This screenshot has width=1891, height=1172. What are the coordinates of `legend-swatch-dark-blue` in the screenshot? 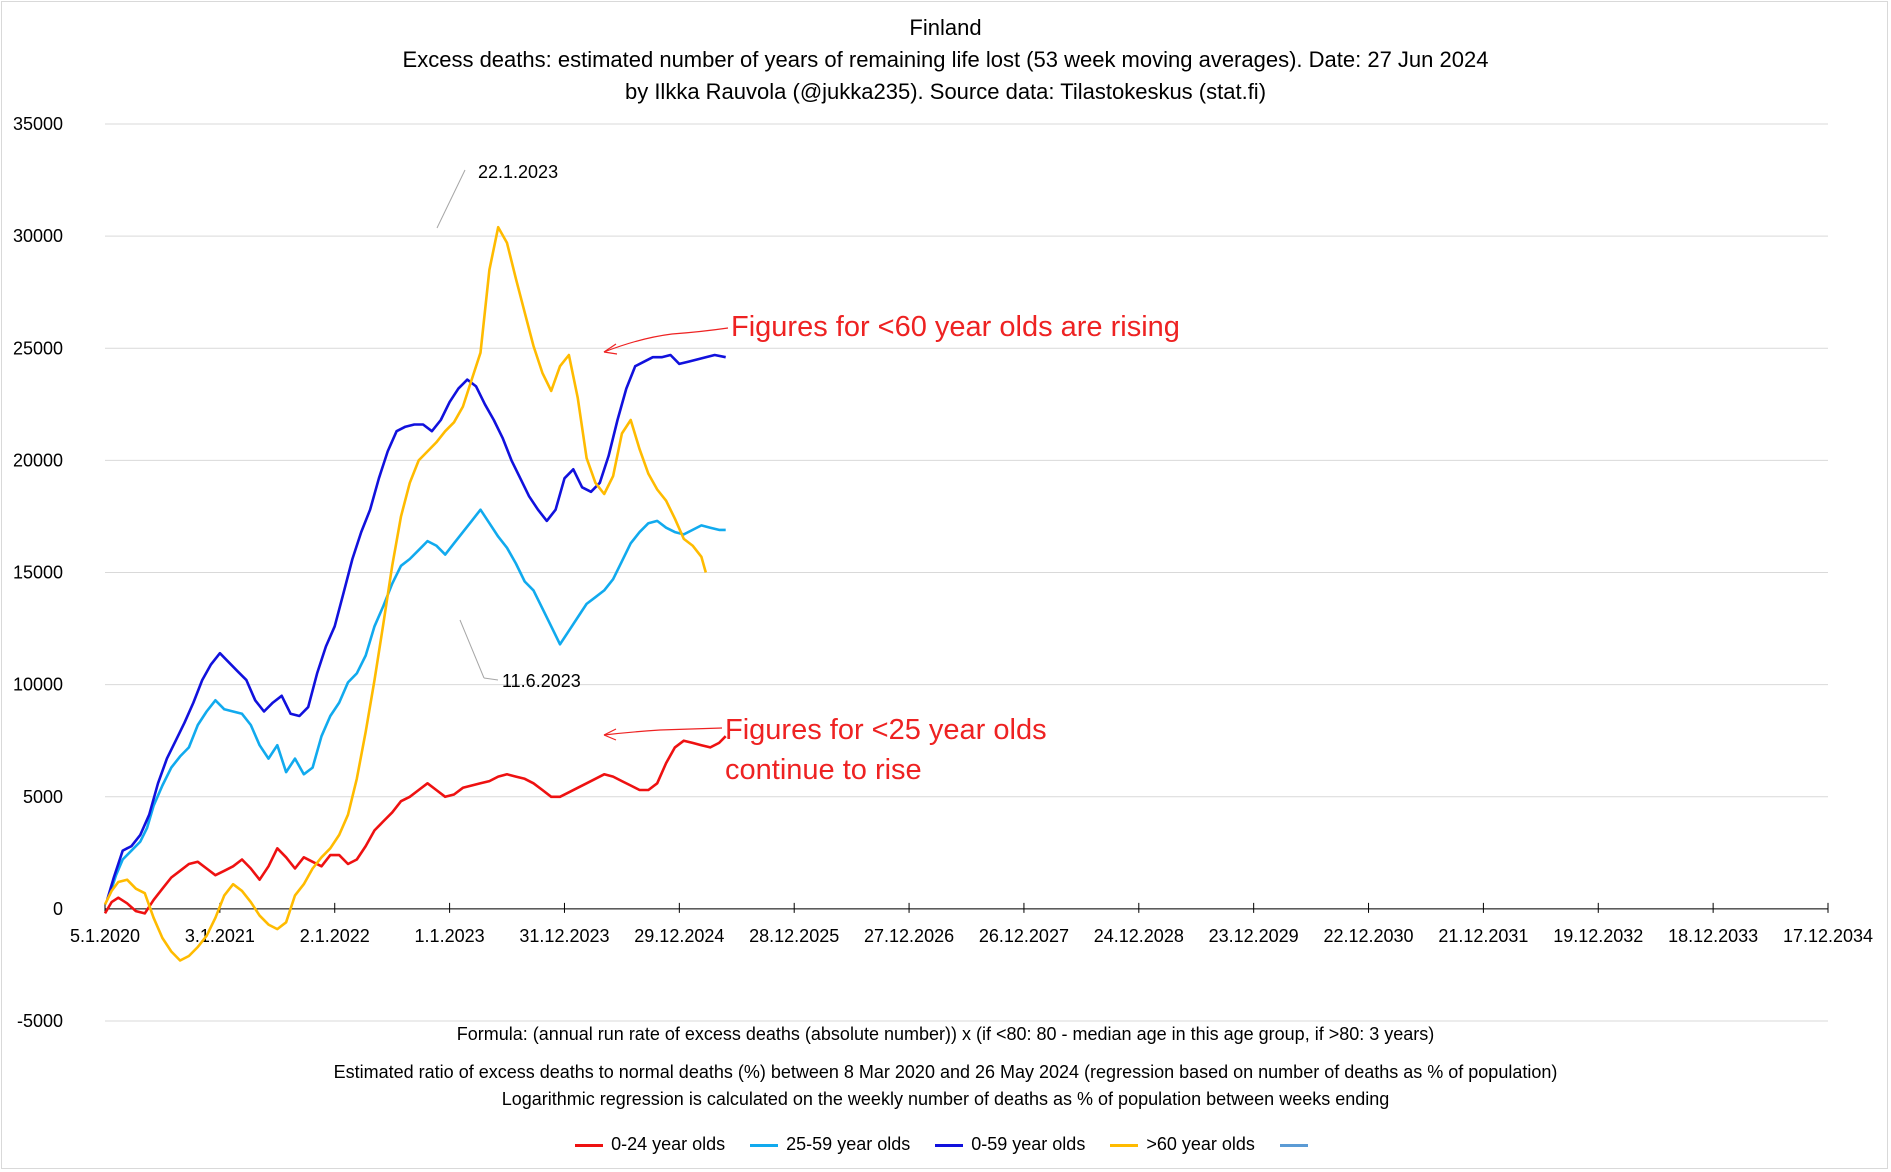 It's located at (949, 1145).